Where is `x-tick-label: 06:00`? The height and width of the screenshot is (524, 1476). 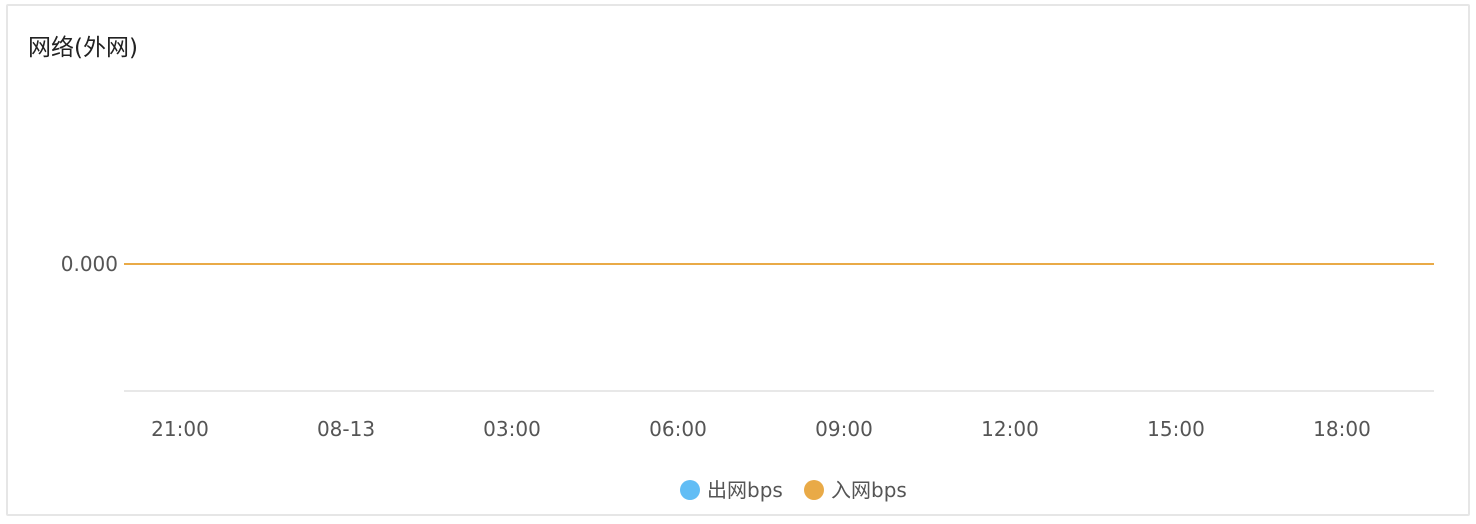 x-tick-label: 06:00 is located at coordinates (678, 429).